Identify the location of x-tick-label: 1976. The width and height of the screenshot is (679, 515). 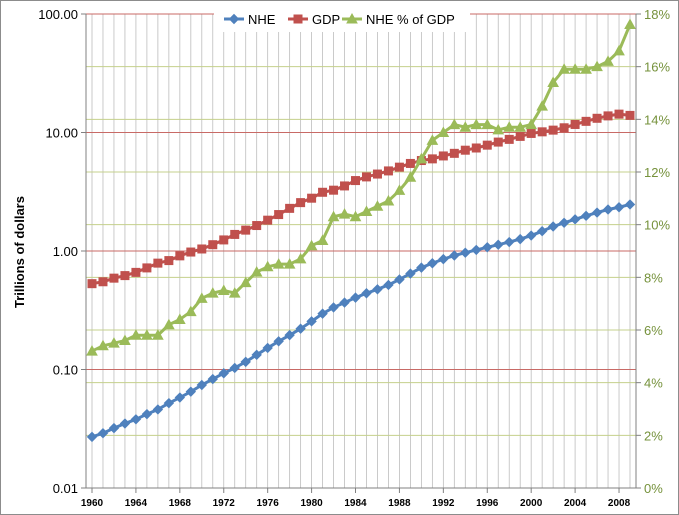
(268, 503).